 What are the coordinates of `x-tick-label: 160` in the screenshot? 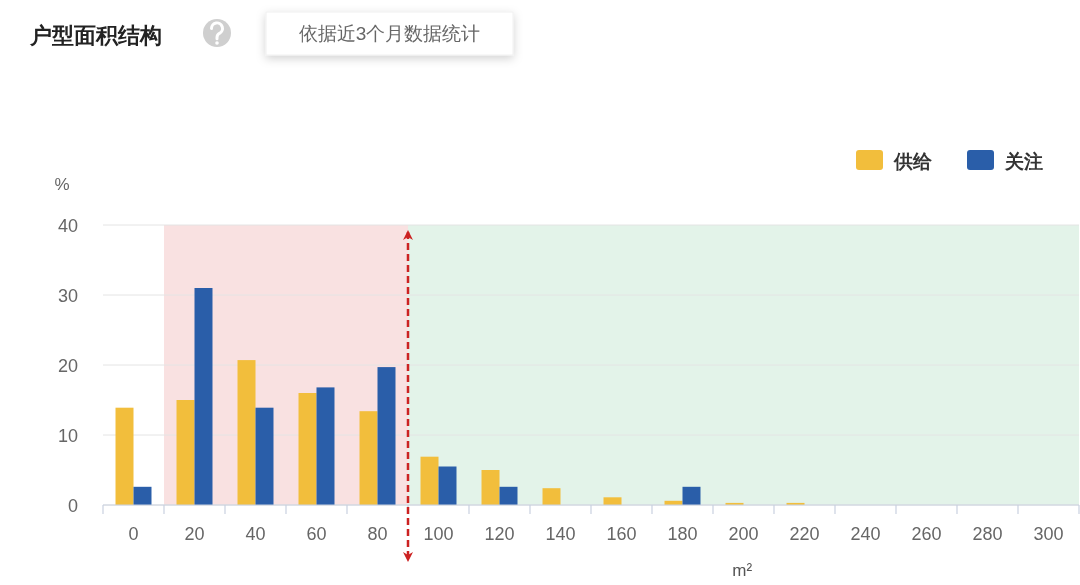 It's located at (621, 534).